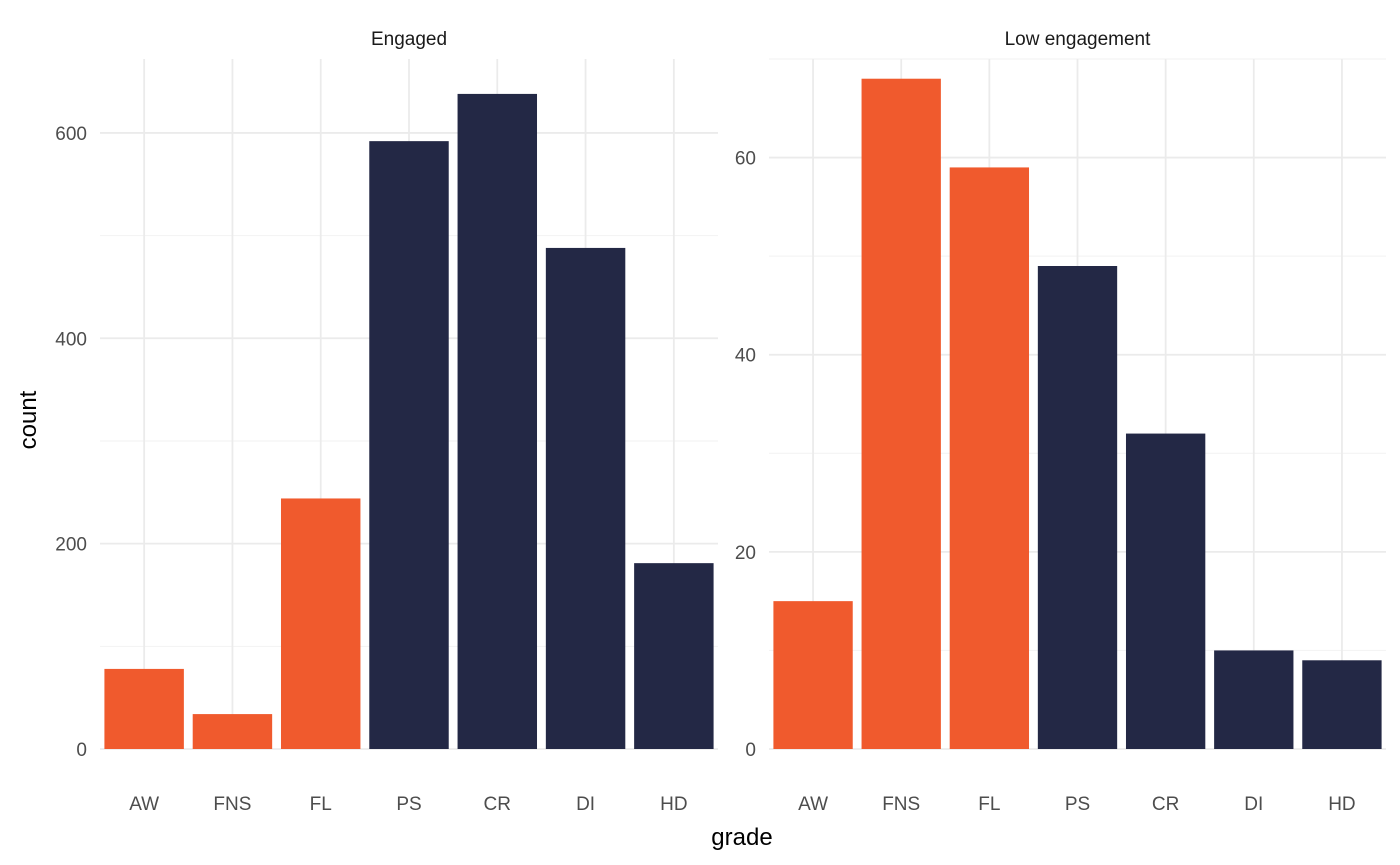 This screenshot has height=865, width=1400. I want to click on y-tick-label: 200, so click(71, 545).